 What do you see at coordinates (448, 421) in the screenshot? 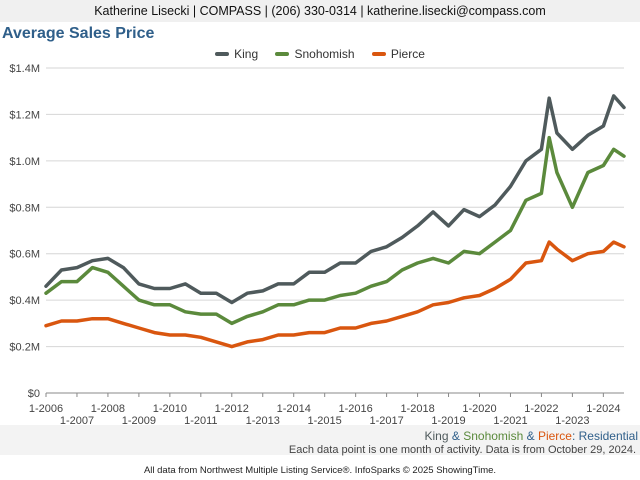
I see `x-tick-label: 1-2019` at bounding box center [448, 421].